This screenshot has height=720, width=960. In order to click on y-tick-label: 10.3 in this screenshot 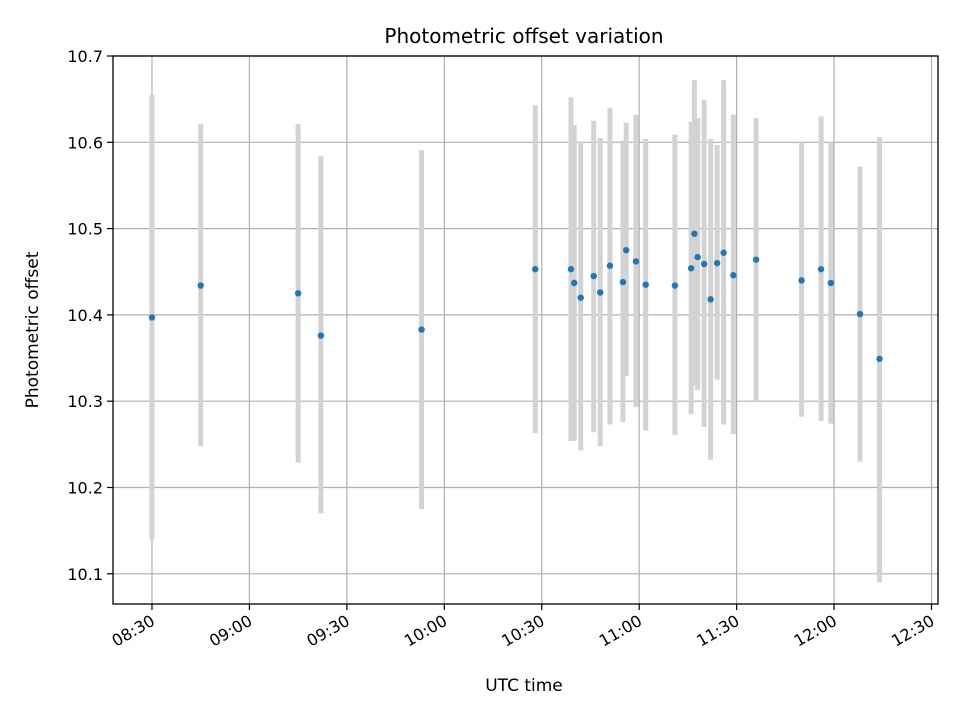, I will do `click(85, 401)`.